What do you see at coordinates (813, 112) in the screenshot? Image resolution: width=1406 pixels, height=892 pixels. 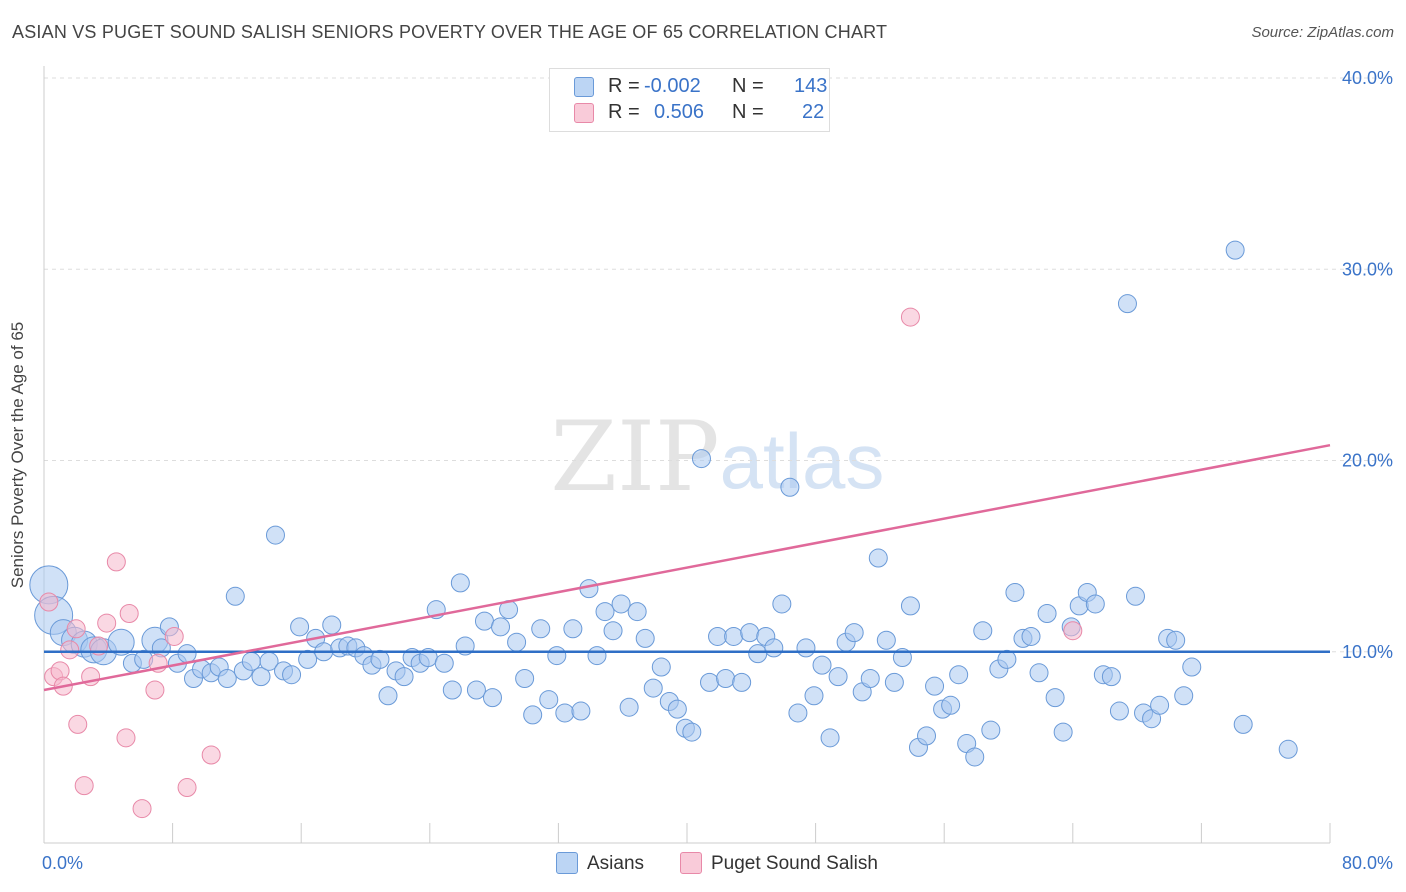 I see `legend-n-value: 22` at bounding box center [813, 112].